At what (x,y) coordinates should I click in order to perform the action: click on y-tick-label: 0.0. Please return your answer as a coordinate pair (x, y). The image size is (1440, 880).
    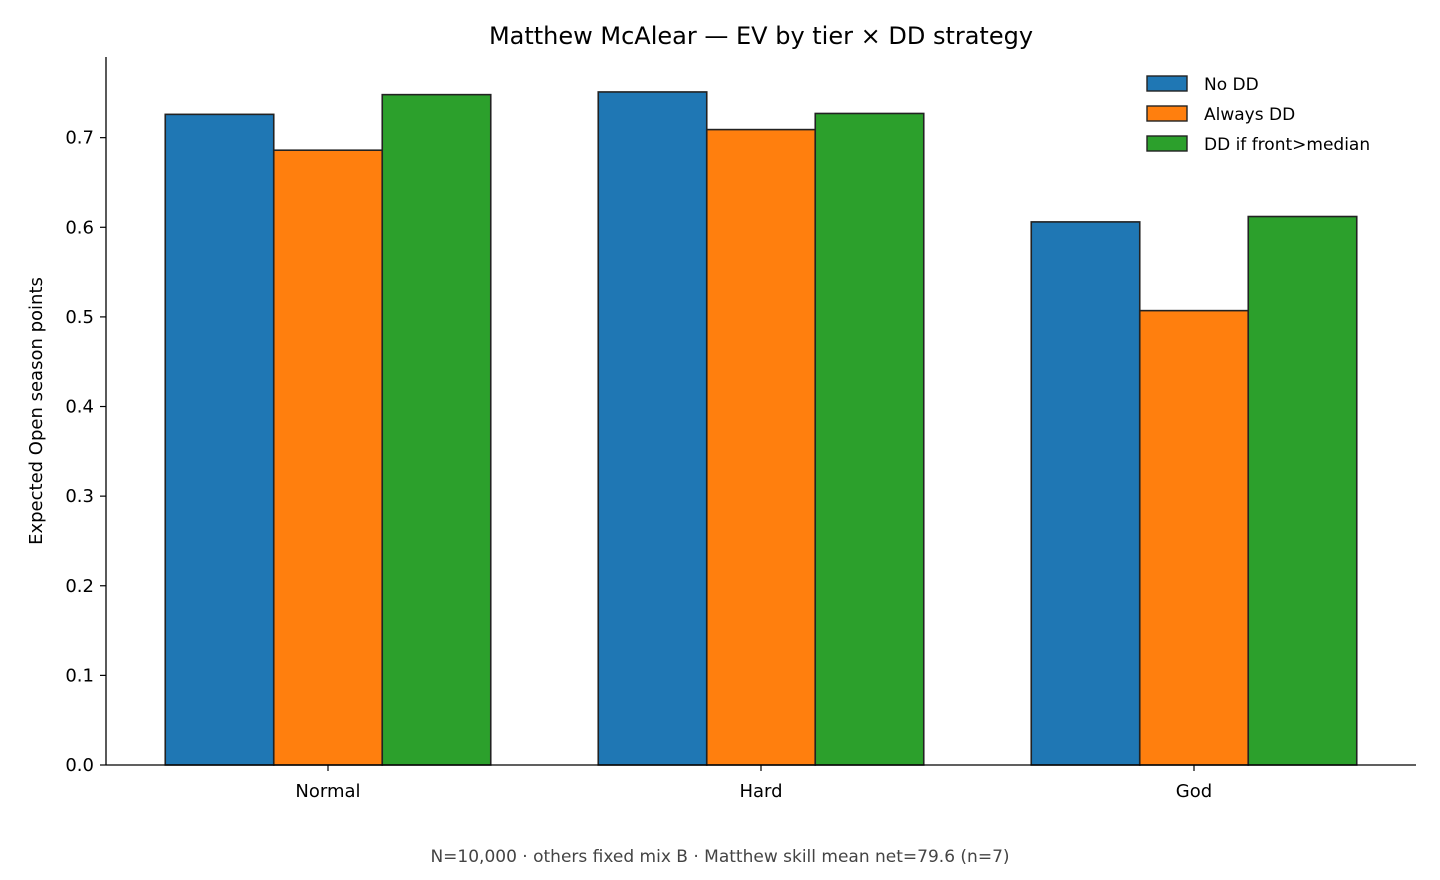
    Looking at the image, I should click on (79, 765).